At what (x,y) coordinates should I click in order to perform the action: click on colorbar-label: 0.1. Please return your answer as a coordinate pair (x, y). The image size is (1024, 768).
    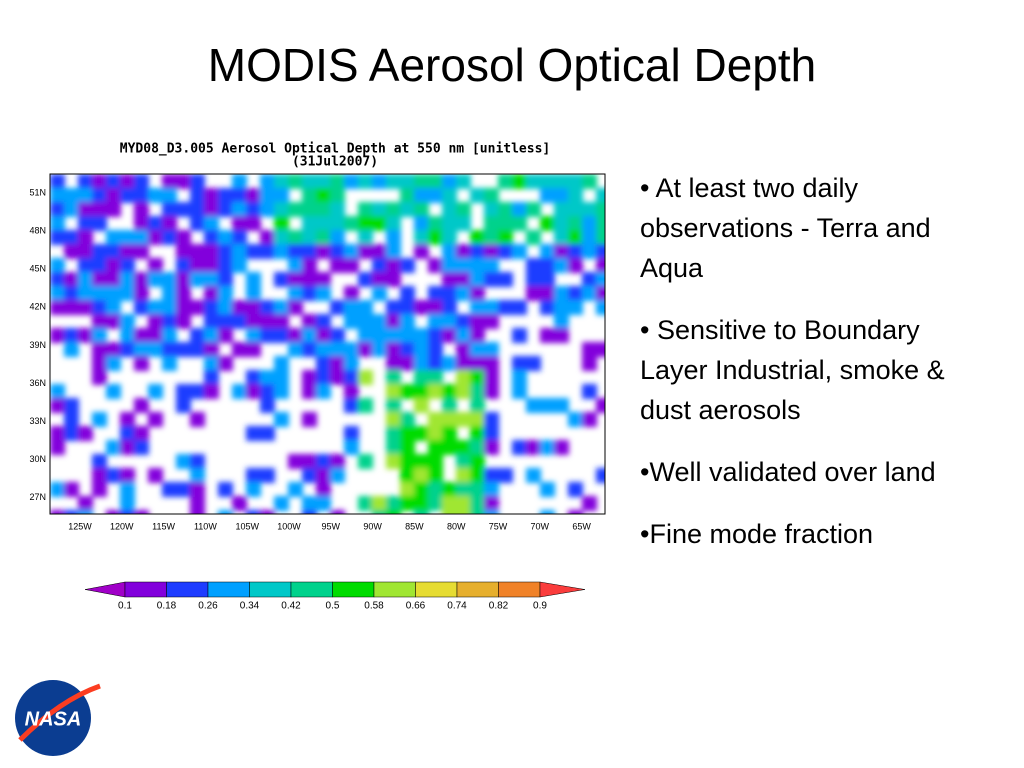
    Looking at the image, I should click on (125, 606).